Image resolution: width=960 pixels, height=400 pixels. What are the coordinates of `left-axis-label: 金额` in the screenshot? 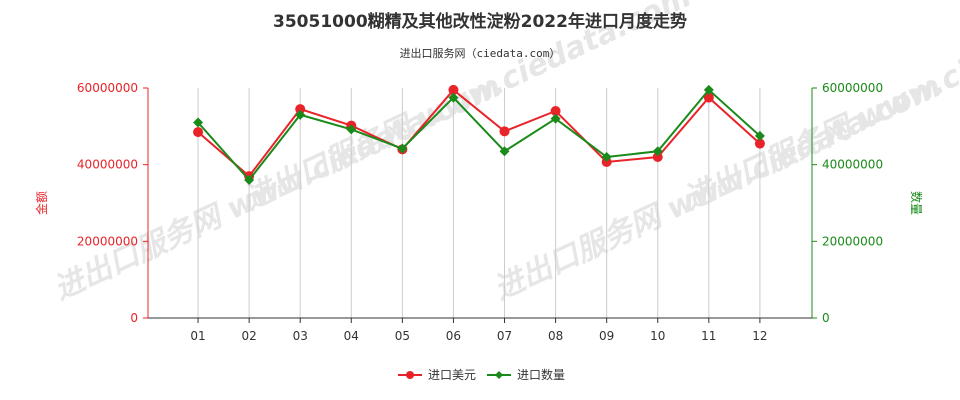 It's located at (41, 203).